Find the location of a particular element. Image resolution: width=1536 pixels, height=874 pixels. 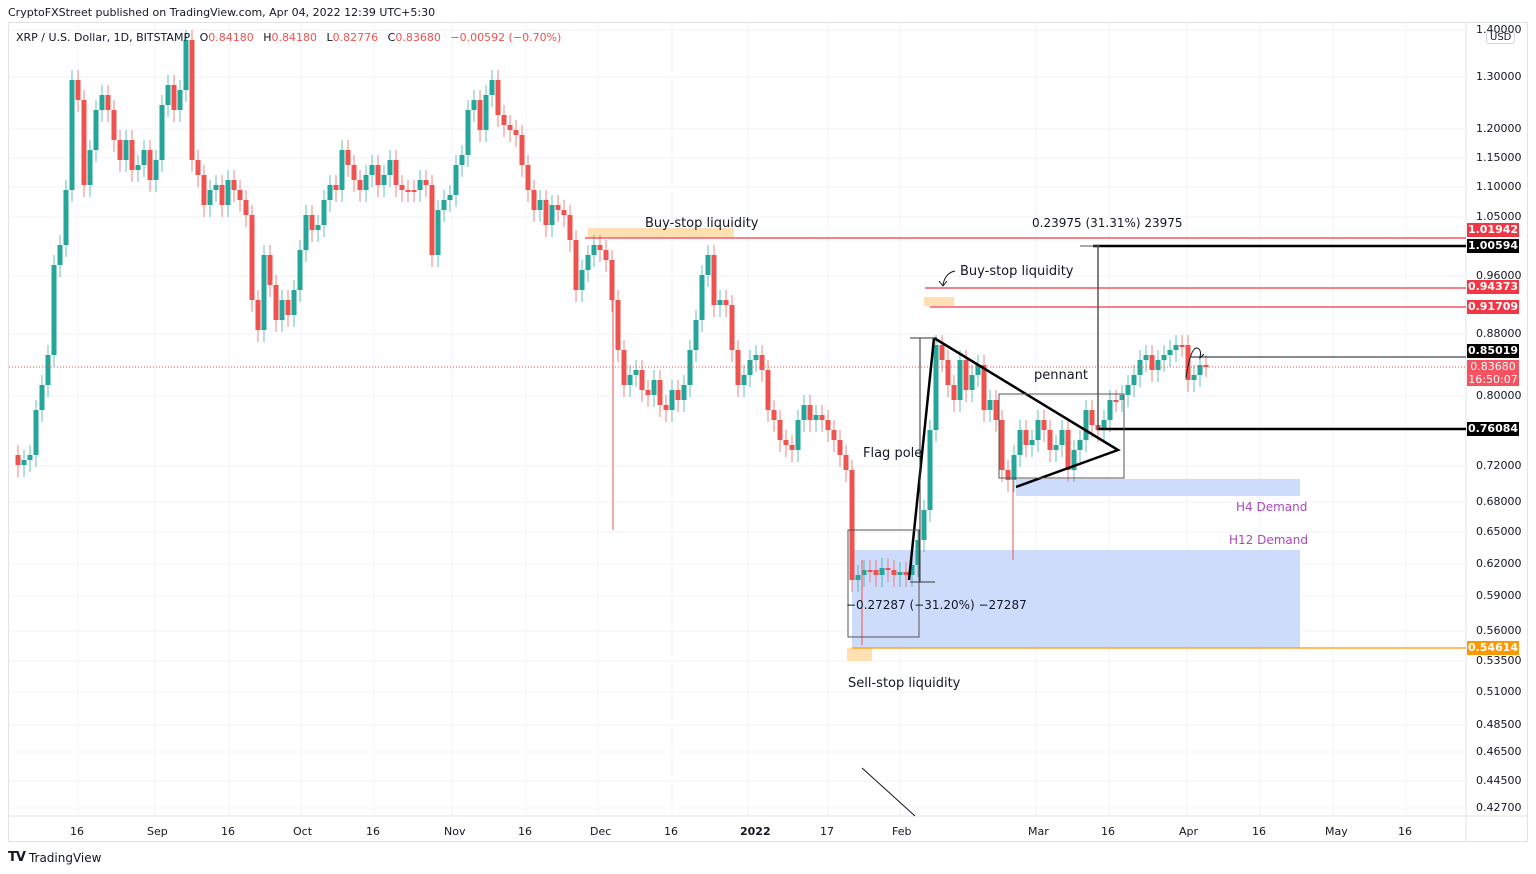

price-tick: 0.48500 is located at coordinates (1499, 724).